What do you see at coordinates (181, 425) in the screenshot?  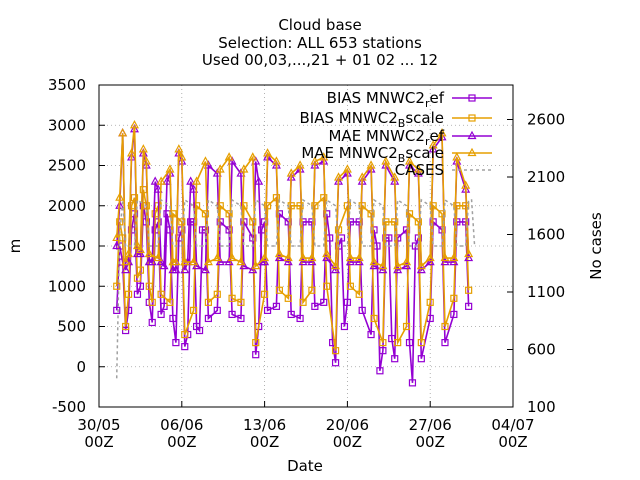 I see `x-tick-label-date: 06/06` at bounding box center [181, 425].